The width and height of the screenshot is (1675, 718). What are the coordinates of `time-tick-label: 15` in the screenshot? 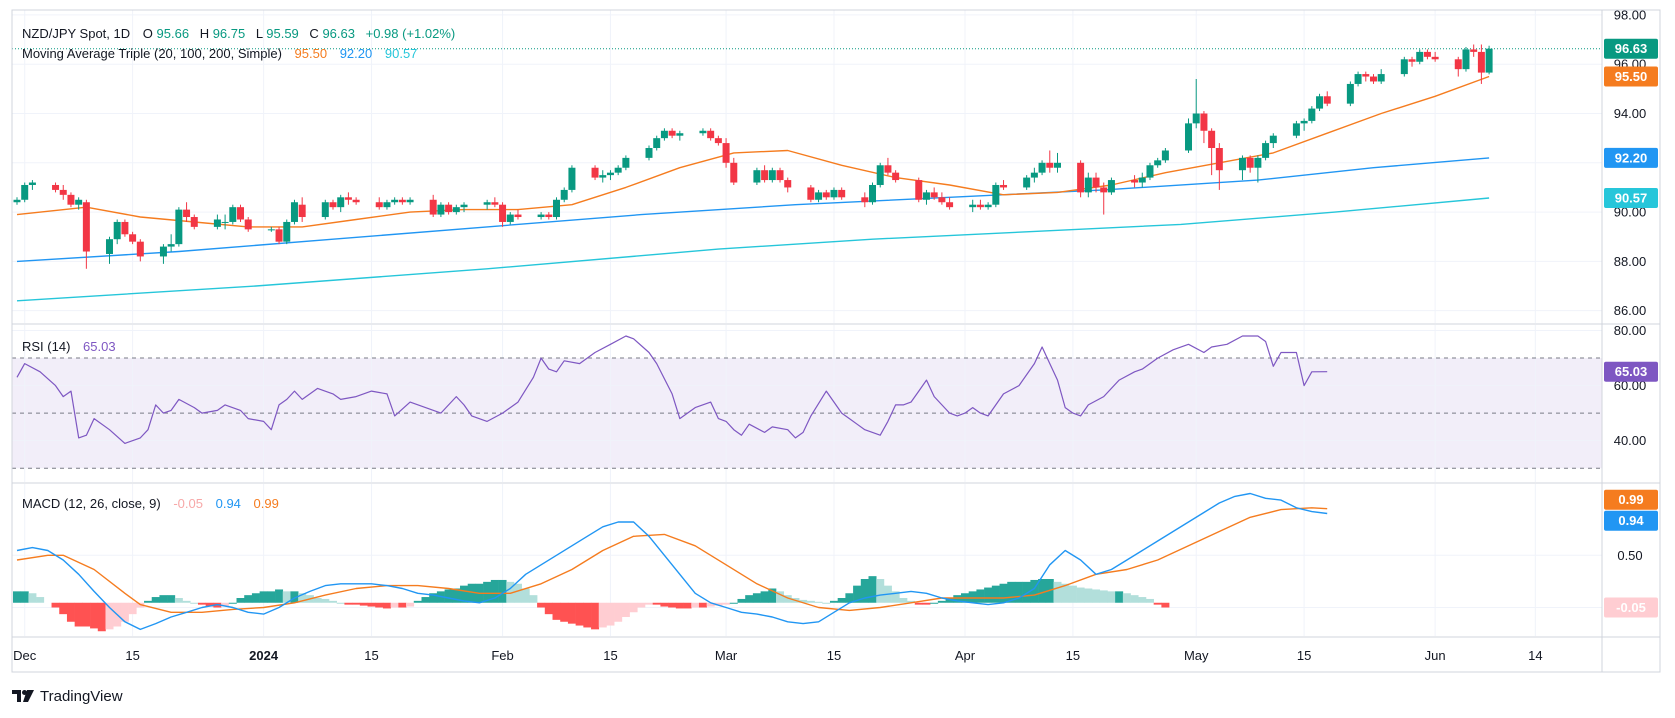 It's located at (132, 655).